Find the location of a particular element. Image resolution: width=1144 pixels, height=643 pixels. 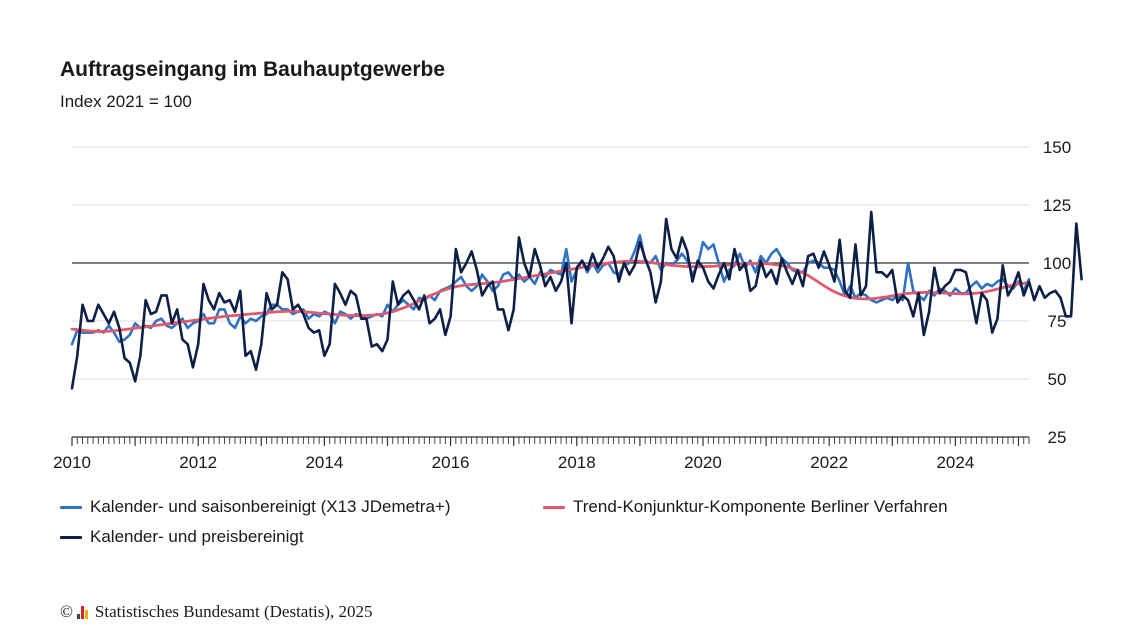

y-tick-label: 150 is located at coordinates (1057, 147).